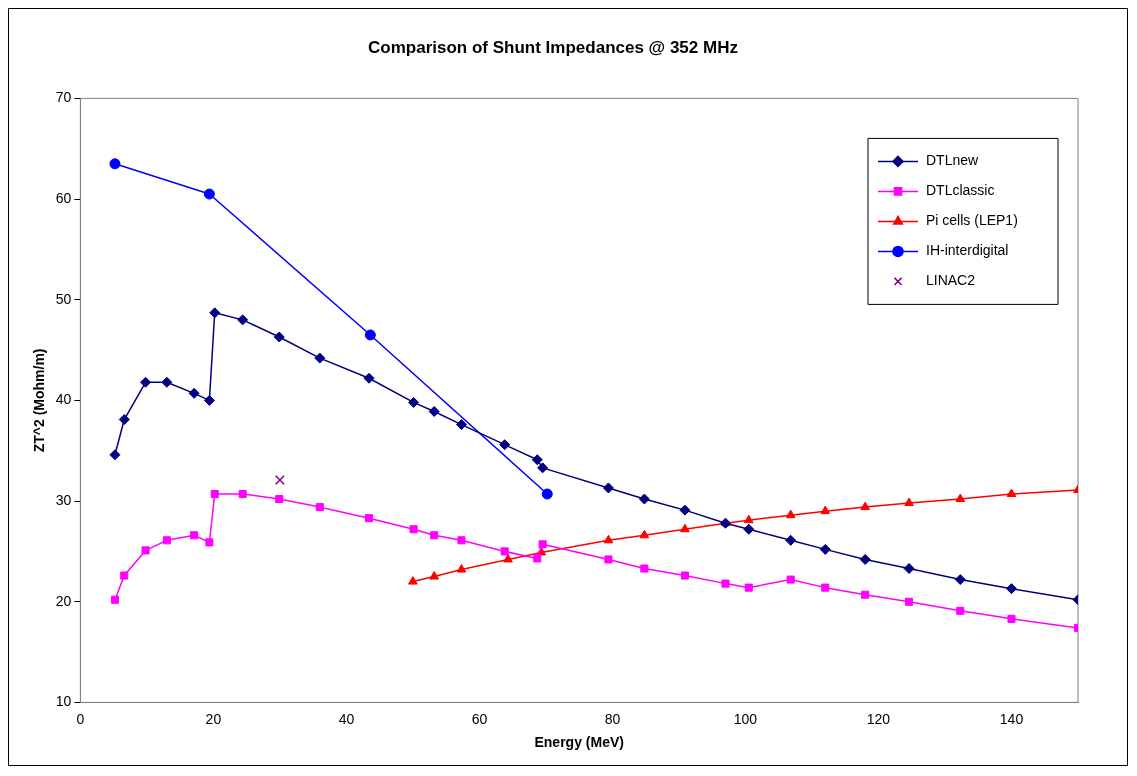  Describe the element at coordinates (63, 600) in the screenshot. I see `y-tick-label: 20` at that location.